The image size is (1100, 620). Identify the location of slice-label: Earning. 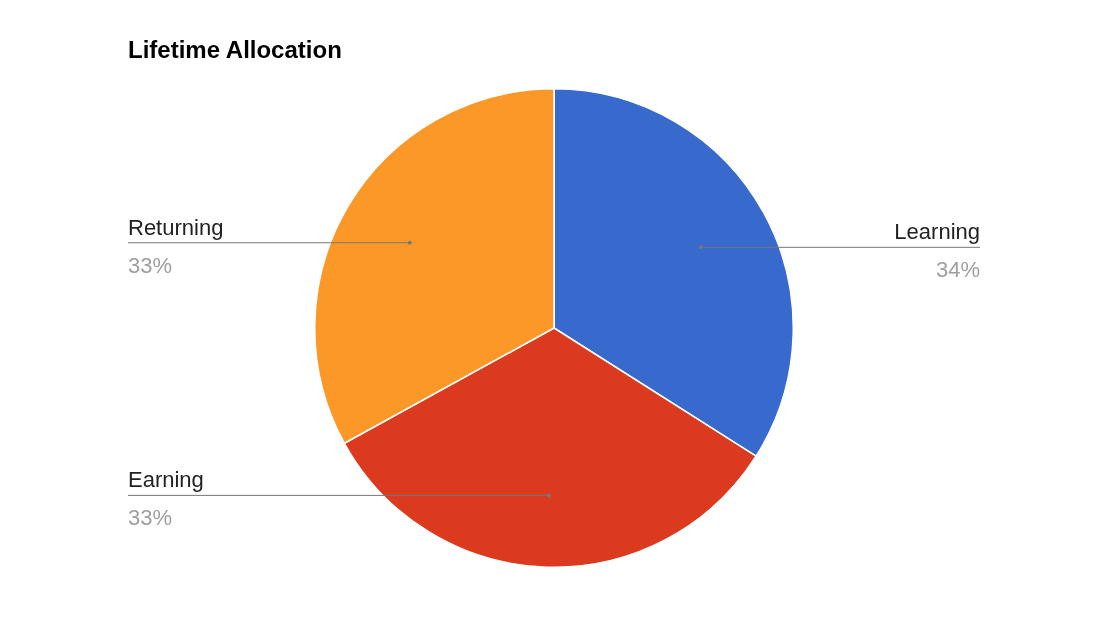
(166, 480).